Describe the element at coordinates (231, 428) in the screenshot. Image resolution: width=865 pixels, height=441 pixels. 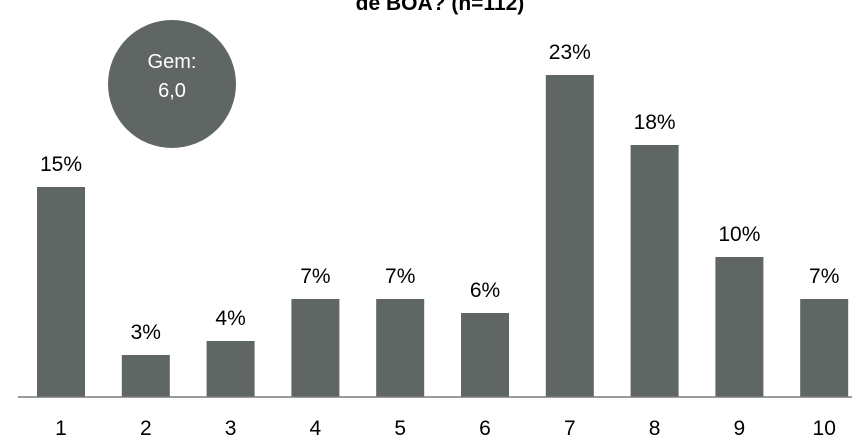
I see `x-tick-label-3: 3` at that location.